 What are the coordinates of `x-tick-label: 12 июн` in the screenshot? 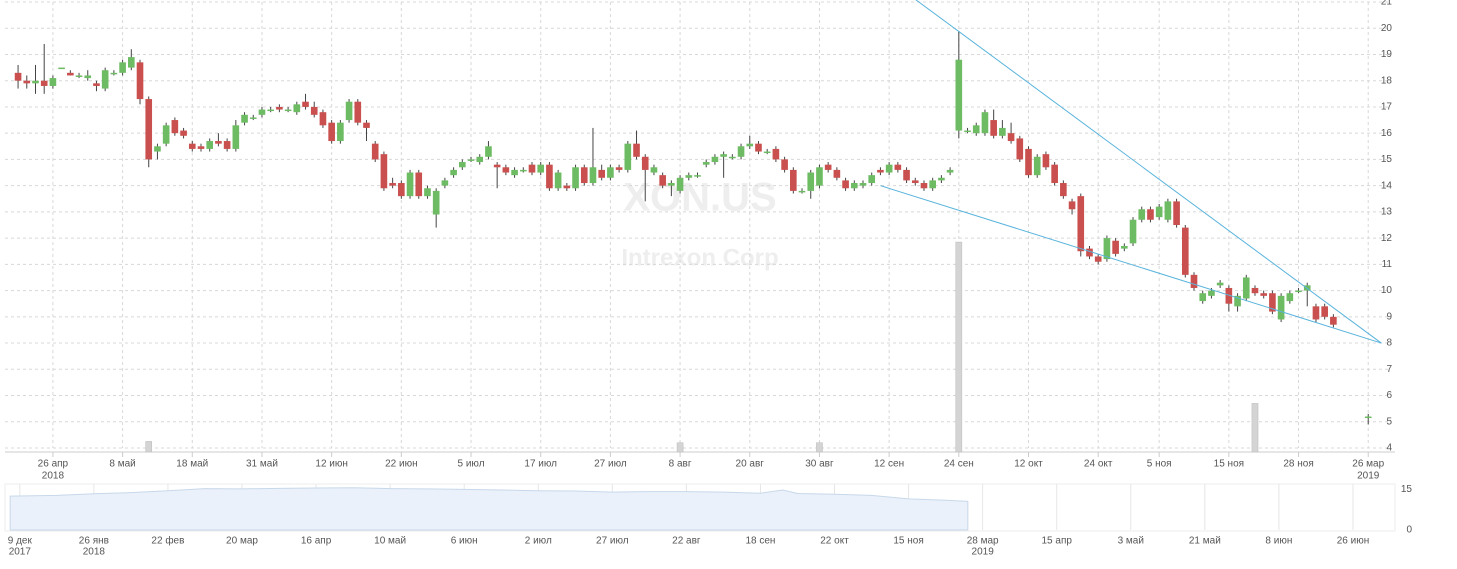 It's located at (331, 464).